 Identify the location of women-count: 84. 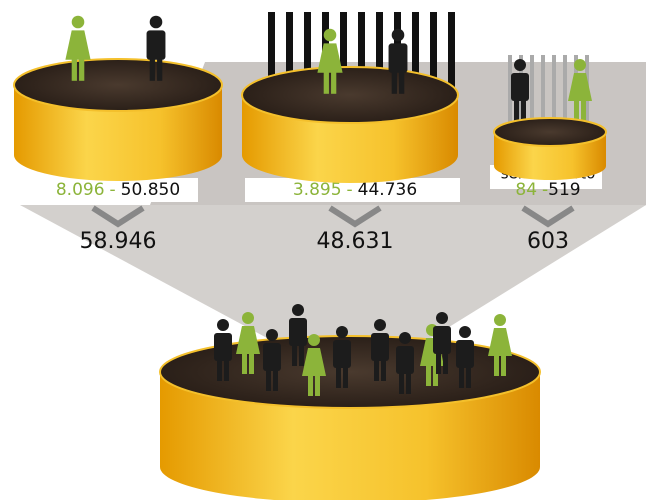
(526, 190).